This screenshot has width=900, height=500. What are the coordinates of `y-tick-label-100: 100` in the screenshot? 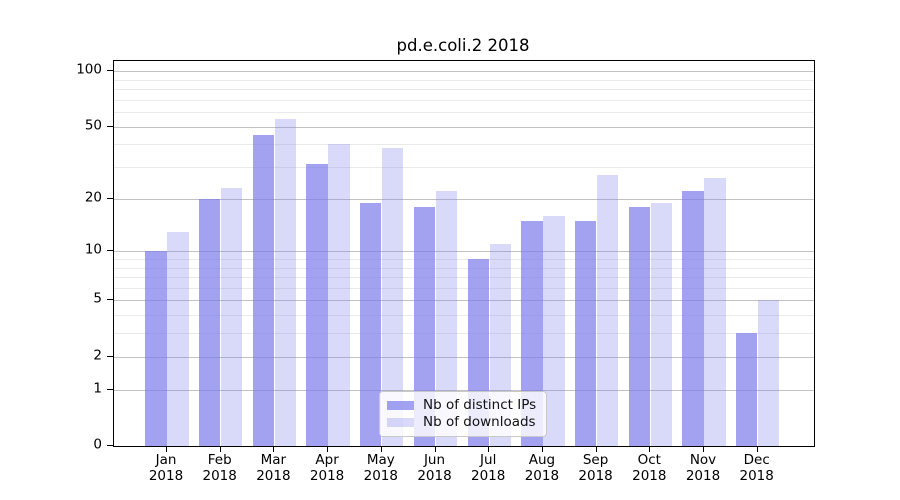 It's located at (89, 69).